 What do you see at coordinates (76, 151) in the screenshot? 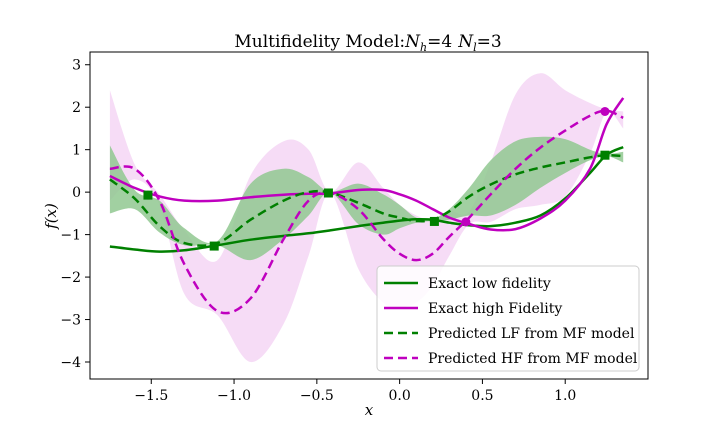
I see `y-tick-label: 1` at bounding box center [76, 151].